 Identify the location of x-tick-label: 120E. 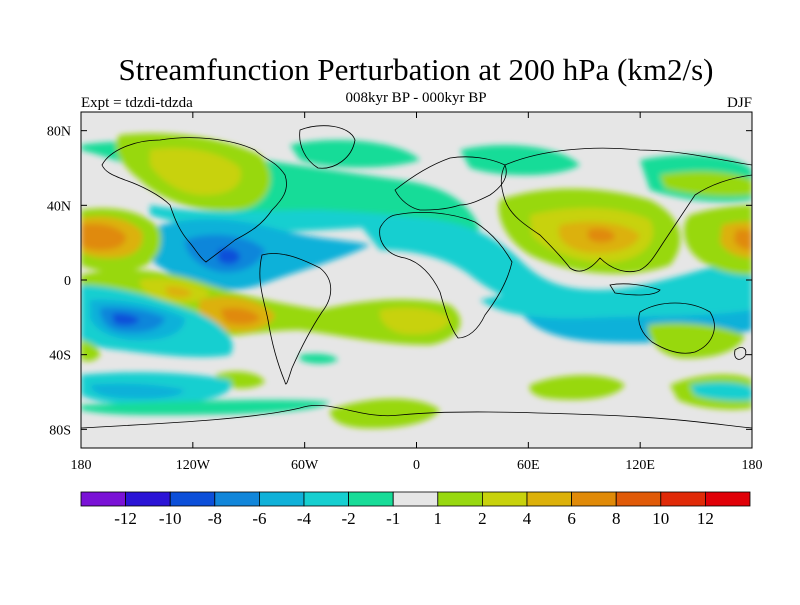
(640, 465).